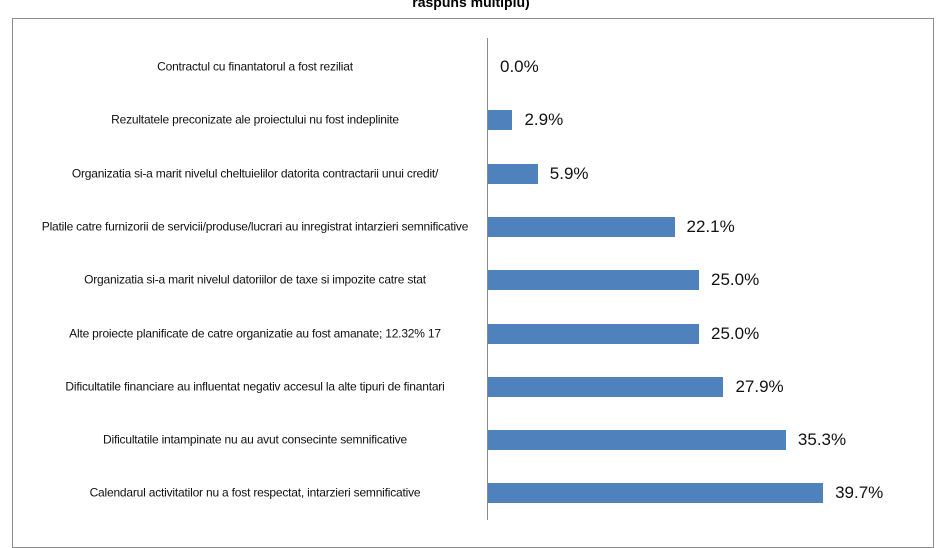  Describe the element at coordinates (519, 66) in the screenshot. I see `value-label: 0.0%` at that location.